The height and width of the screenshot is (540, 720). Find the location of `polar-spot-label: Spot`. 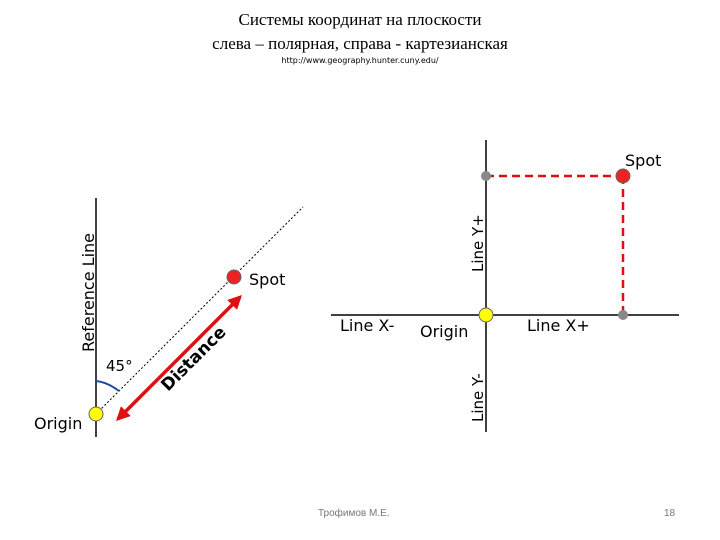

polar-spot-label: Spot is located at coordinates (267, 279).